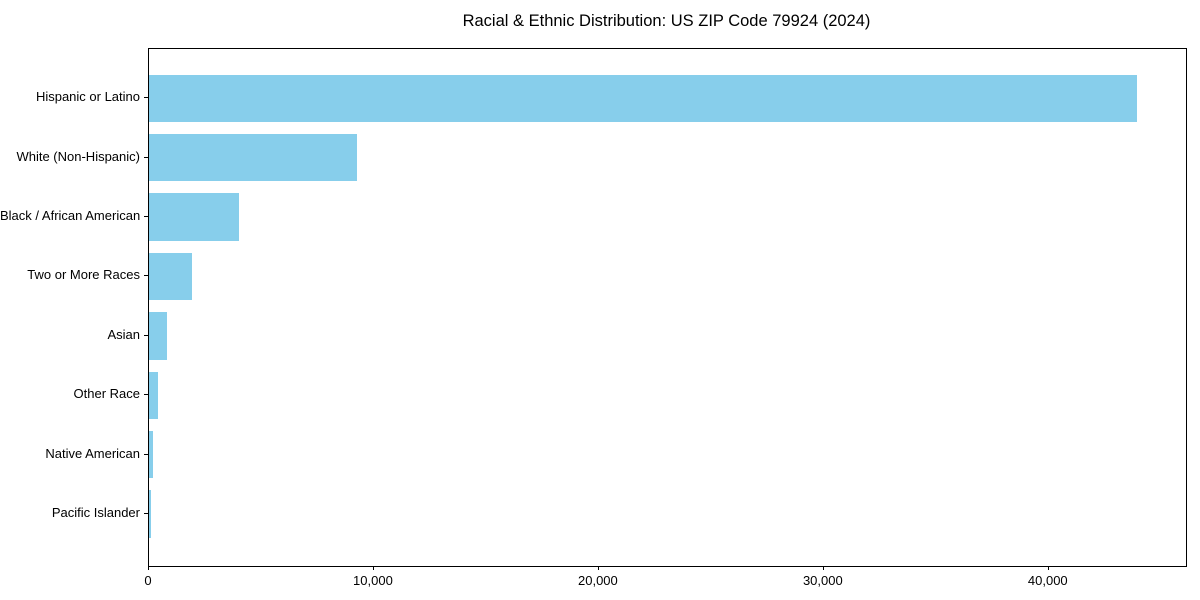  What do you see at coordinates (822, 580) in the screenshot?
I see `x-tick-label-30-000: 30,000` at bounding box center [822, 580].